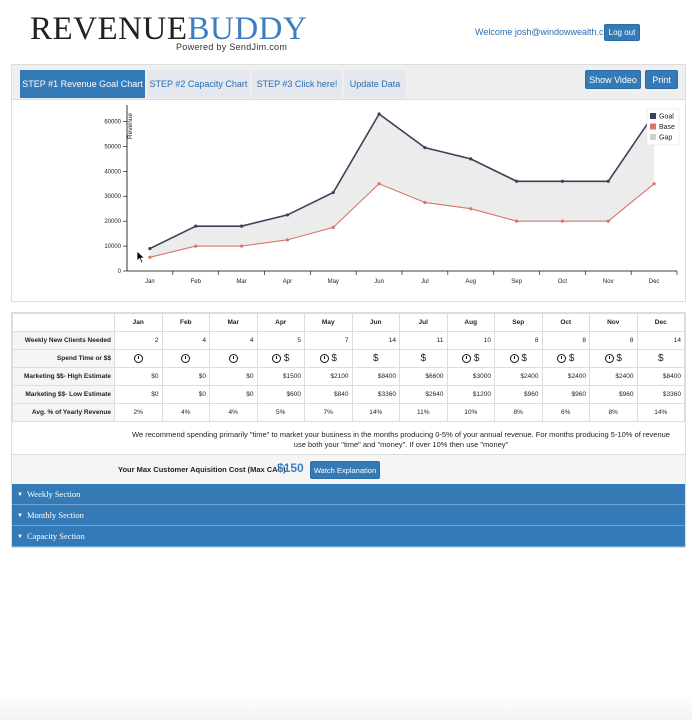 The width and height of the screenshot is (692, 720). Describe the element at coordinates (565, 322) in the screenshot. I see `month-header: Oct` at that location.